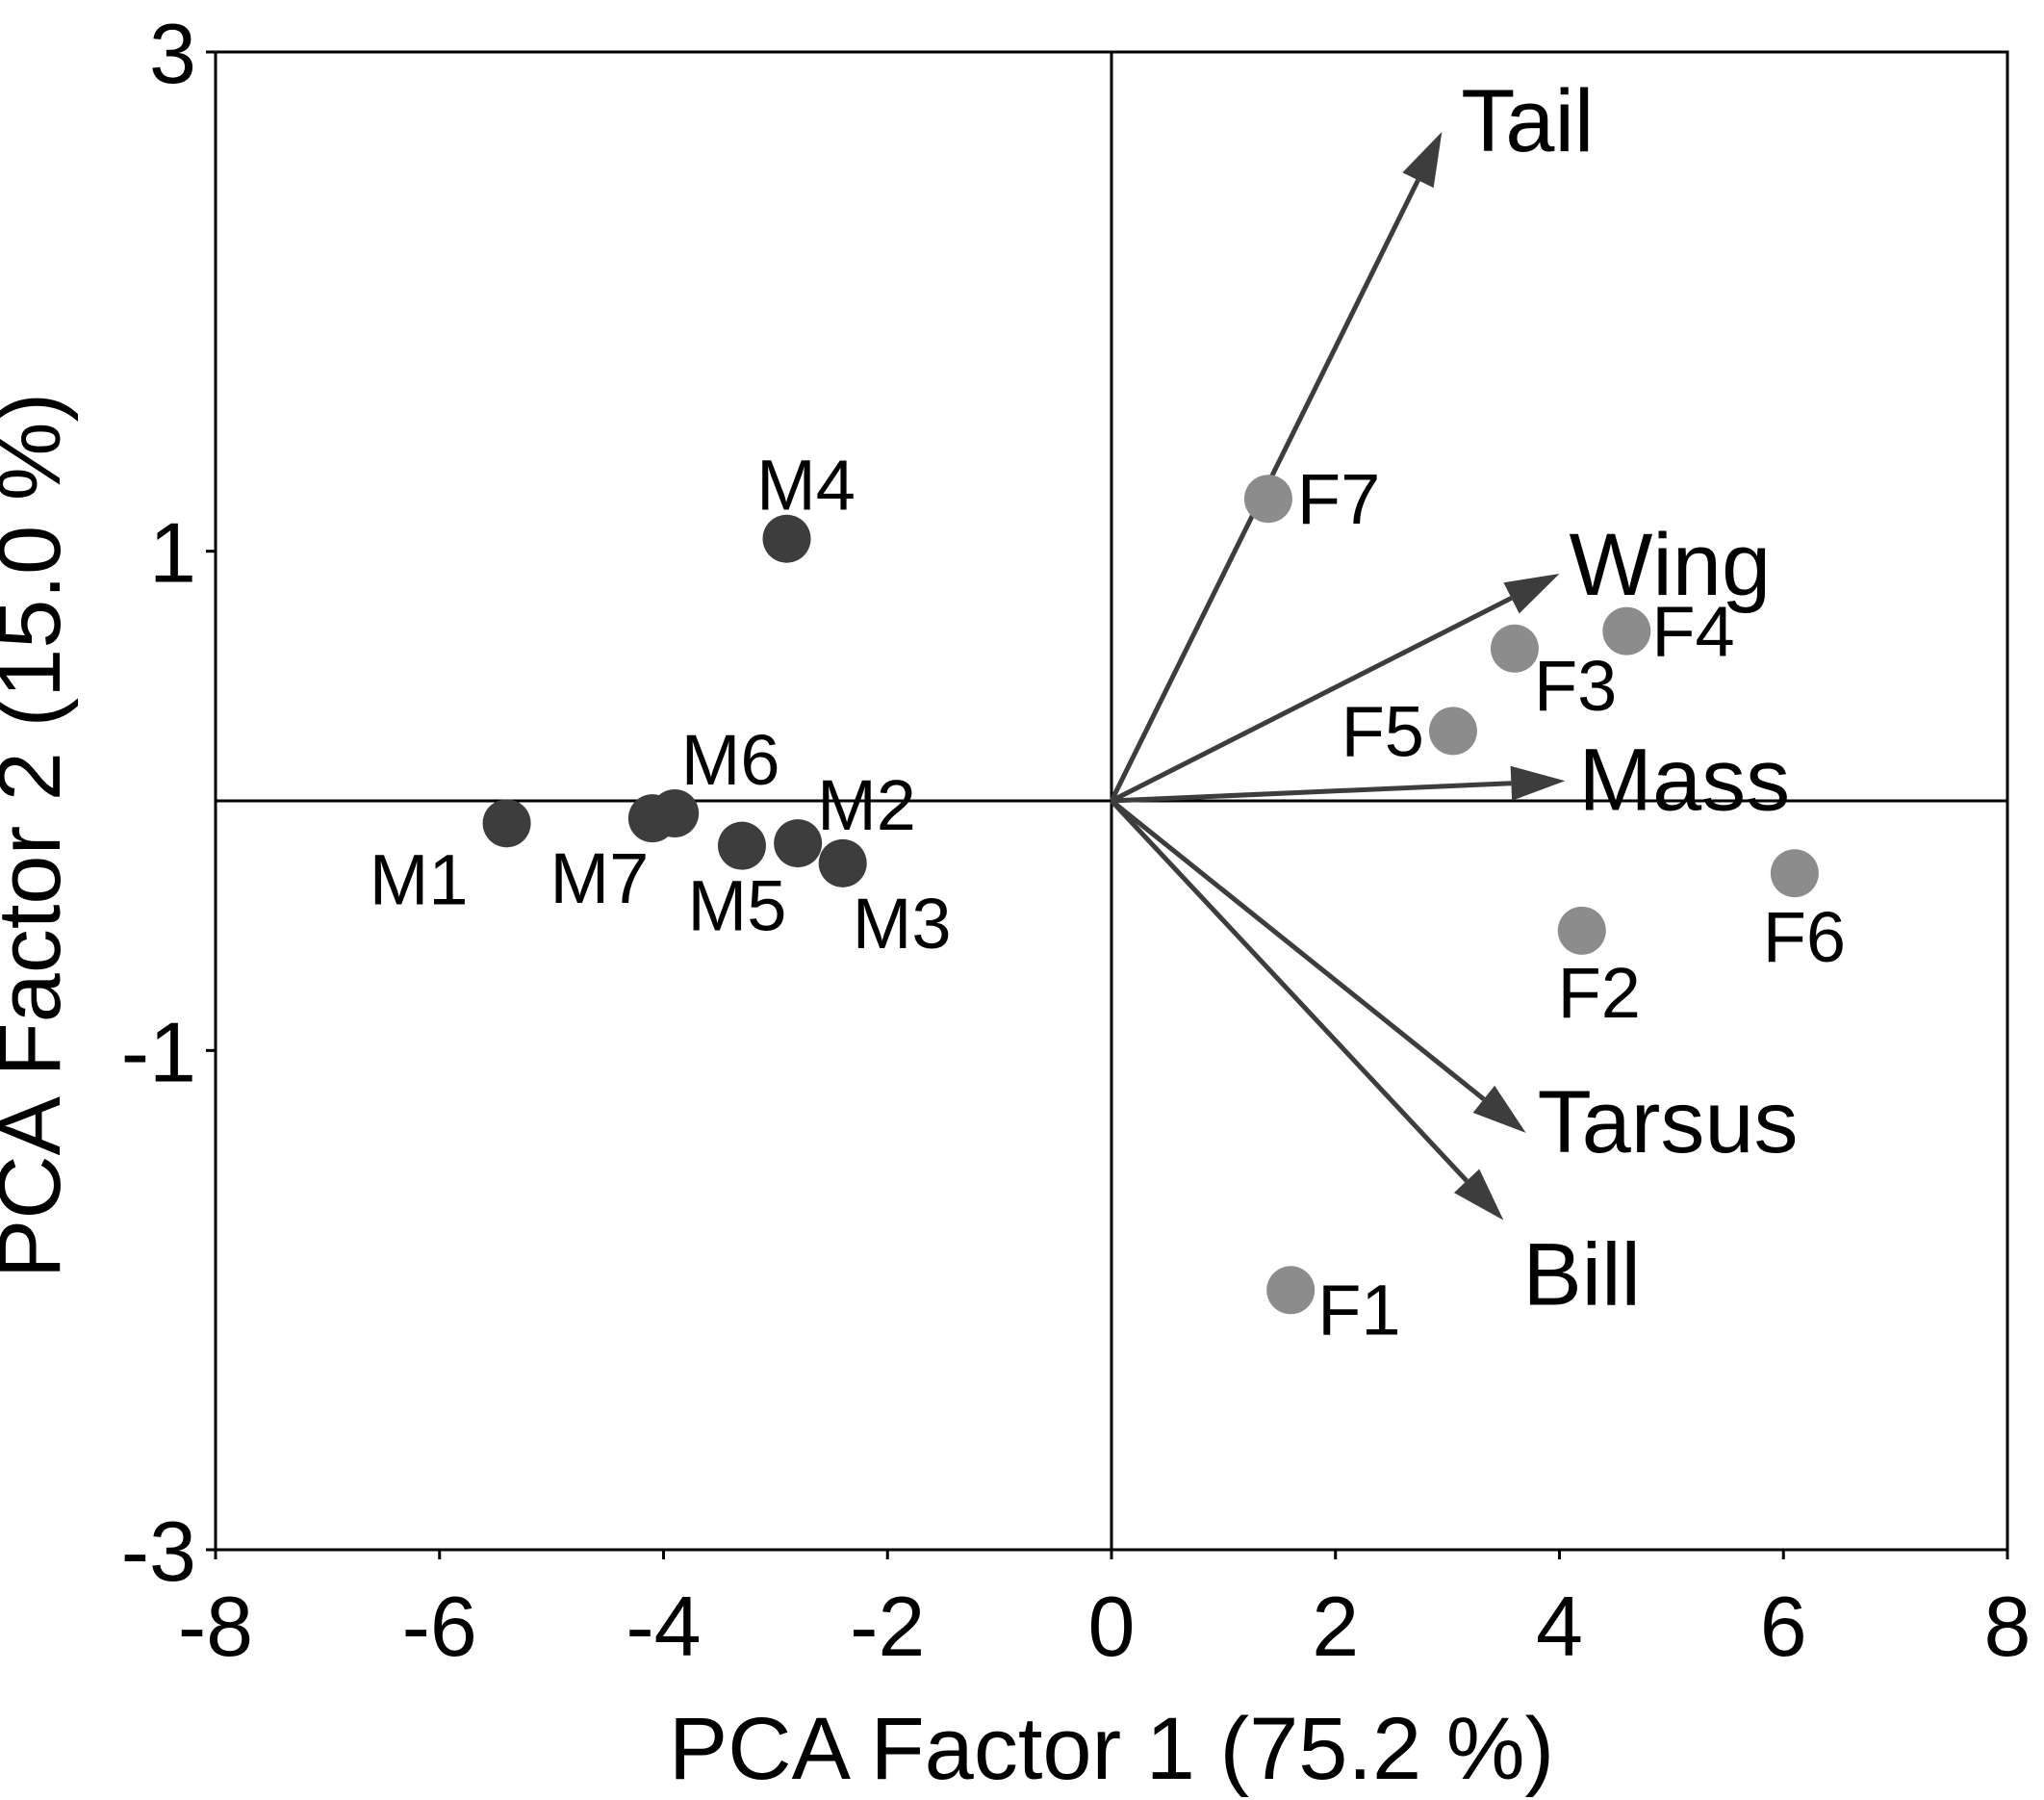 Image resolution: width=2044 pixels, height=1800 pixels. Describe the element at coordinates (1291, 1290) in the screenshot. I see `point-f1` at that location.